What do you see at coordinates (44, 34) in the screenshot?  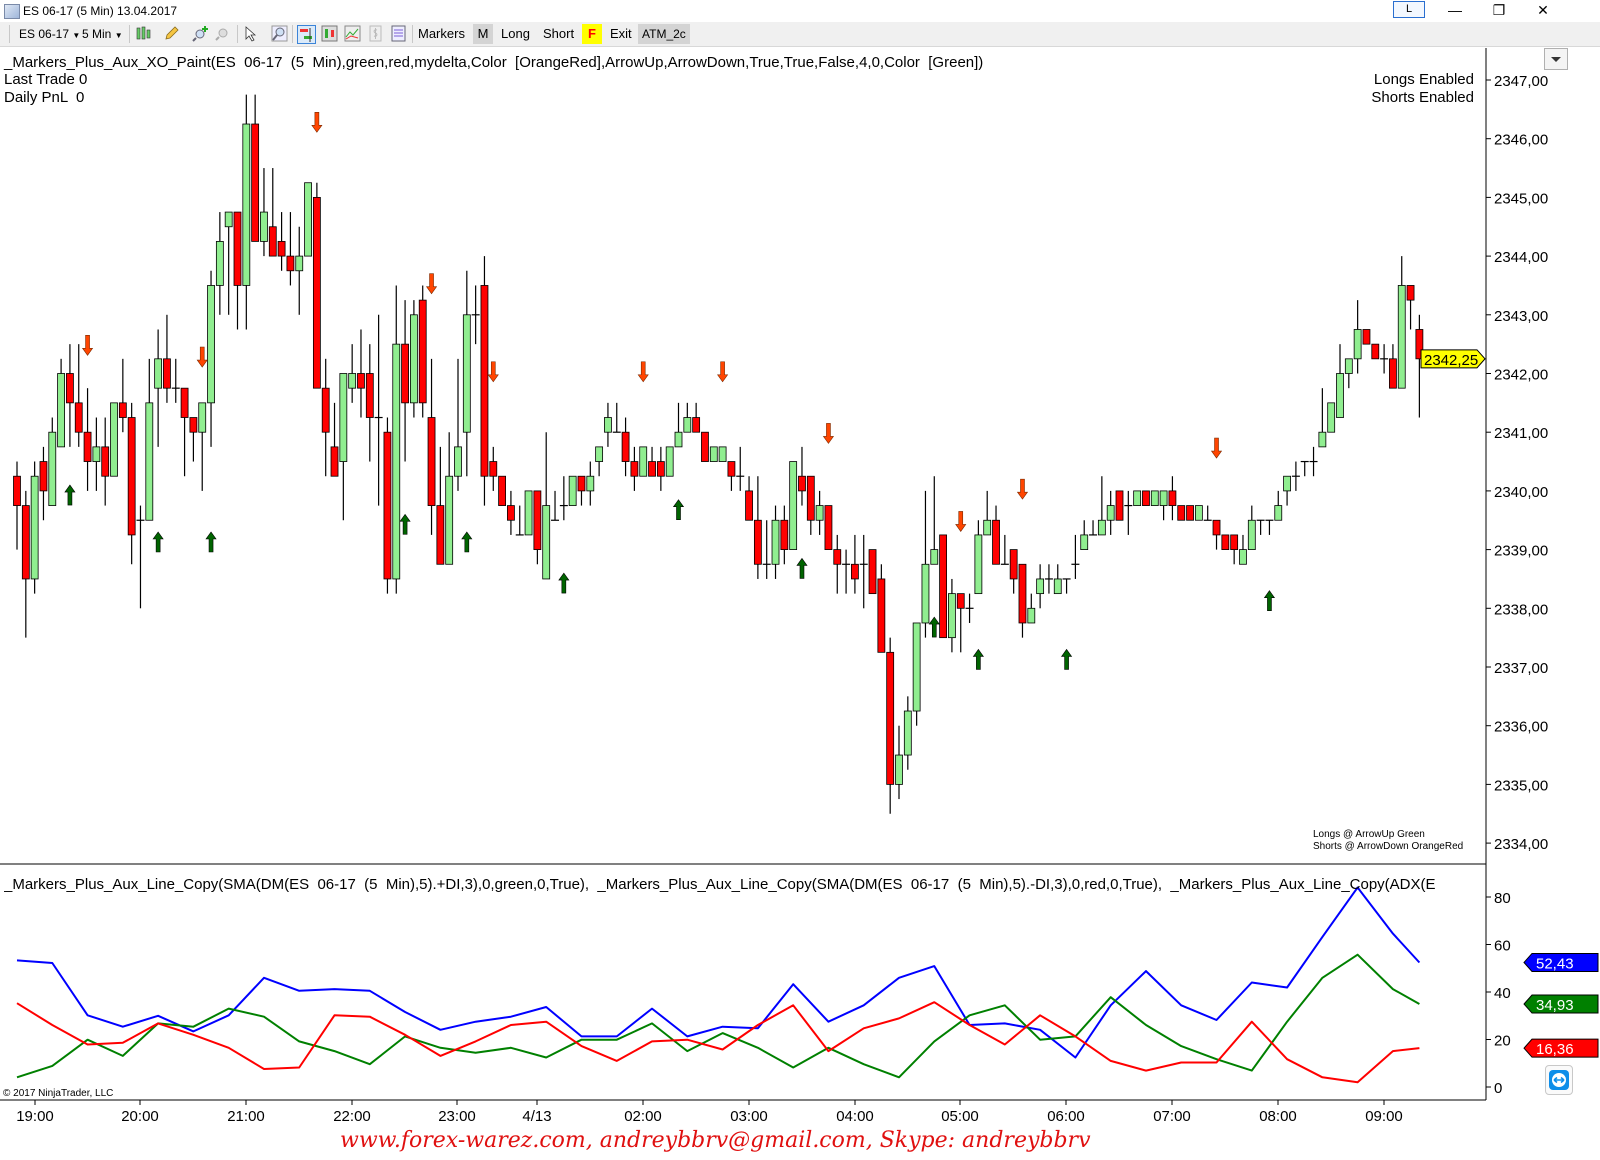 I see `instrument-label: ES 06-17` at bounding box center [44, 34].